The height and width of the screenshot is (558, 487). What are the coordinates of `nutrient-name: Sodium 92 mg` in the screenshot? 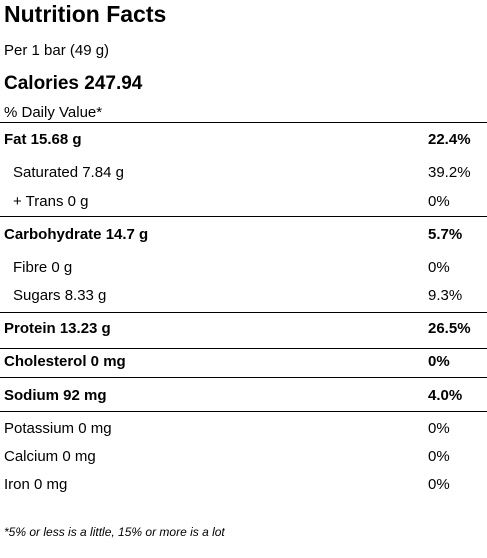 It's located at (55, 395).